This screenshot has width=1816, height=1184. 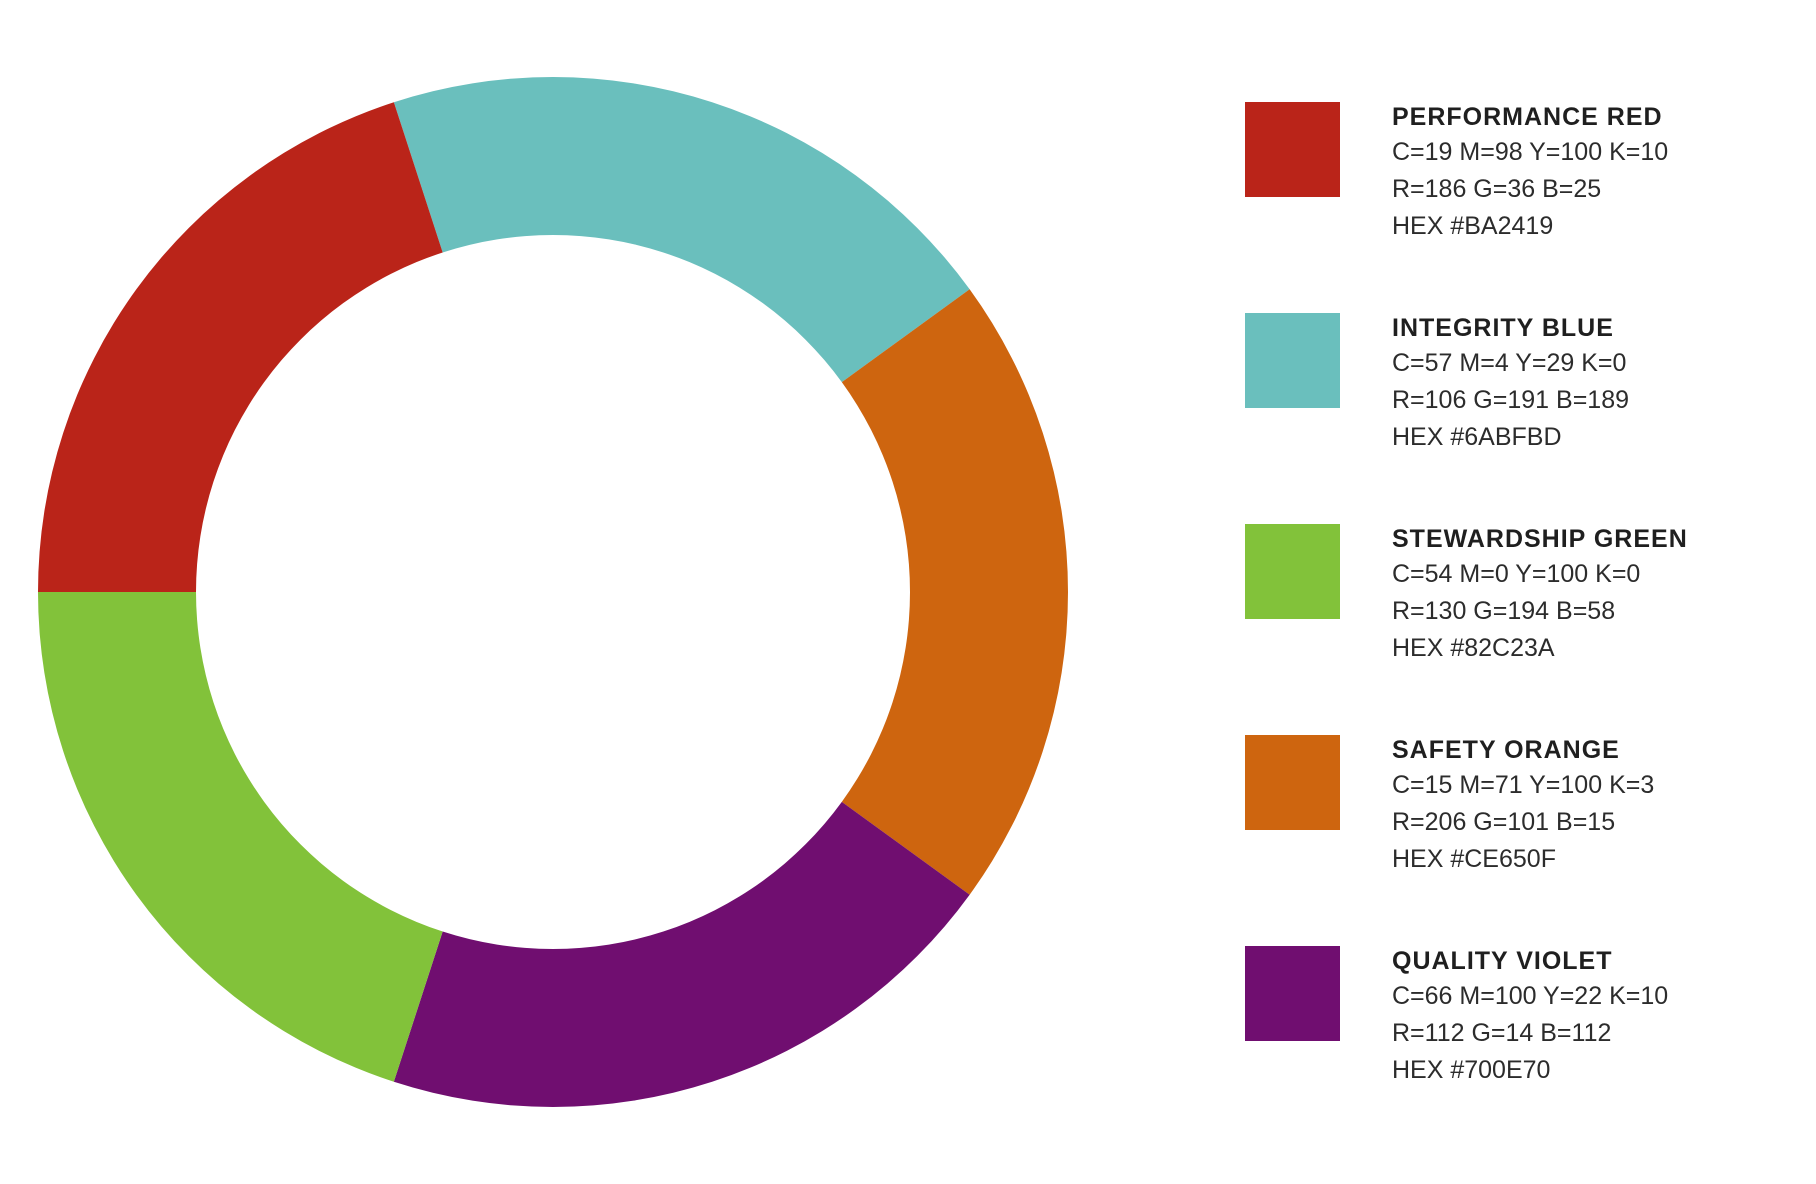 I want to click on donut-slice-performance-red, so click(x=240, y=347).